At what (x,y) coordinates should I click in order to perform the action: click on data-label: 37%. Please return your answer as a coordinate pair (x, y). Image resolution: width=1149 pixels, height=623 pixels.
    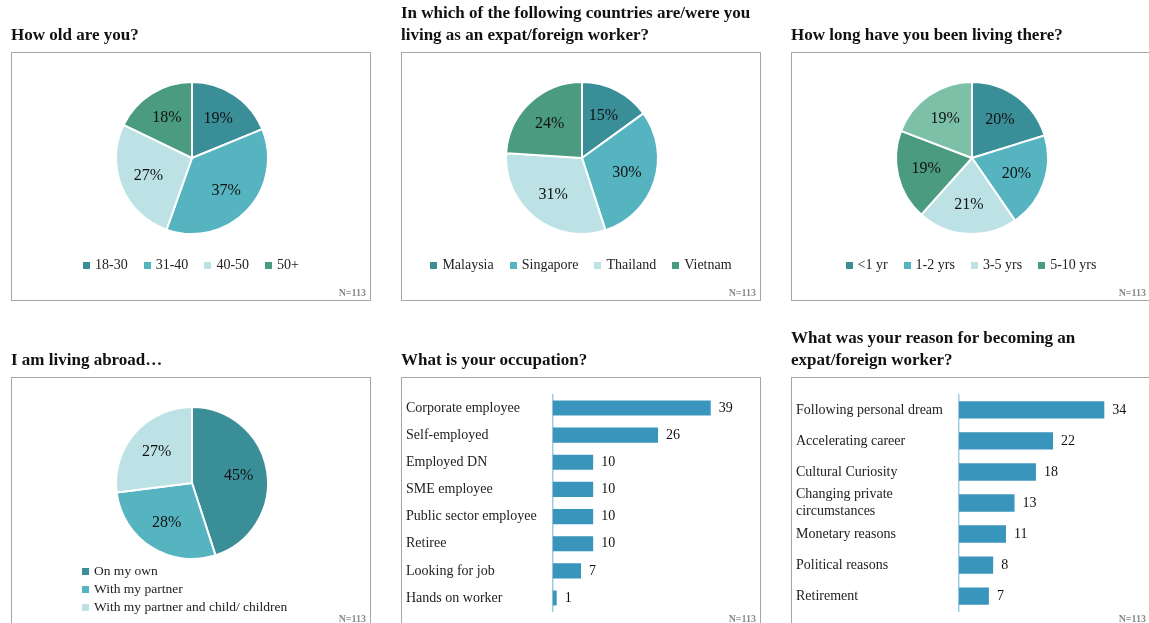
    Looking at the image, I should click on (226, 189).